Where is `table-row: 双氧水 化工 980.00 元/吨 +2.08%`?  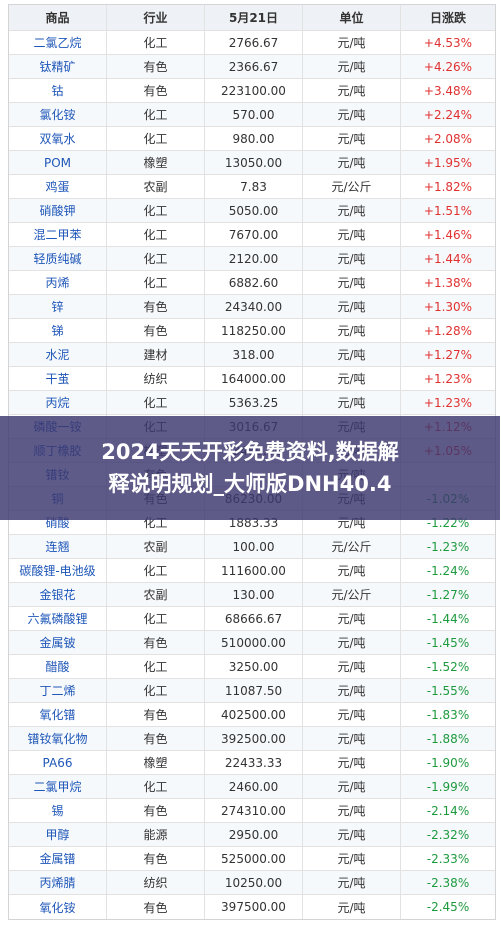 table-row: 双氧水 化工 980.00 元/吨 +2.08% is located at coordinates (252, 139).